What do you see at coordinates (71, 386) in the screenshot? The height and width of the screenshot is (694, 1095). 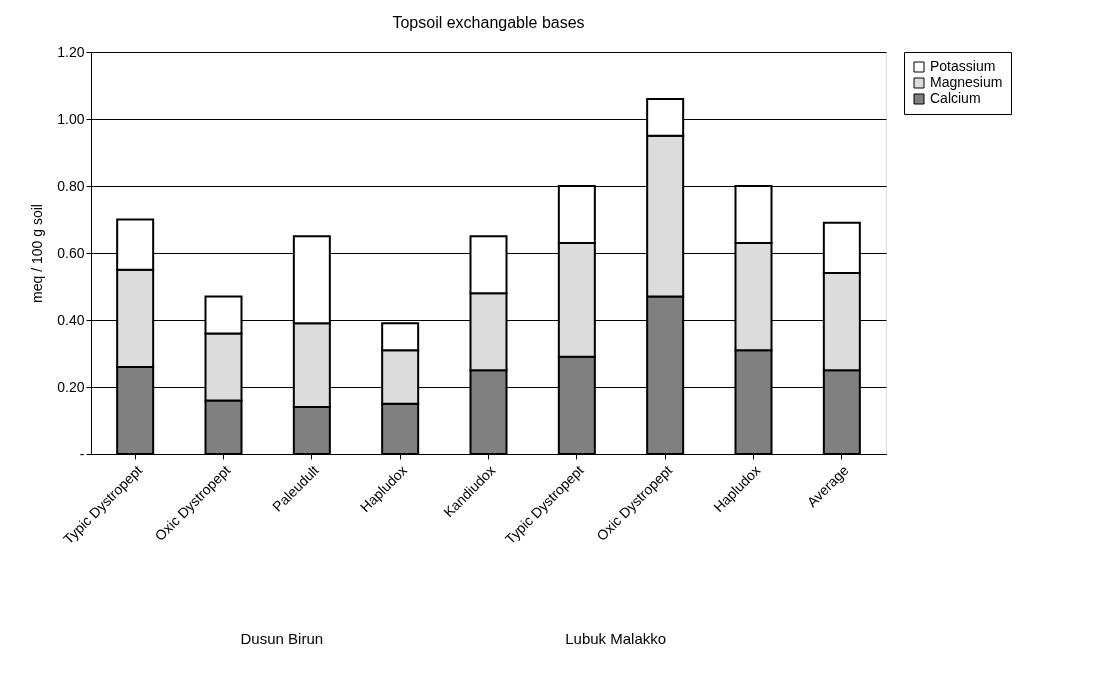 I see `y-tick-label: 0.20` at bounding box center [71, 386].